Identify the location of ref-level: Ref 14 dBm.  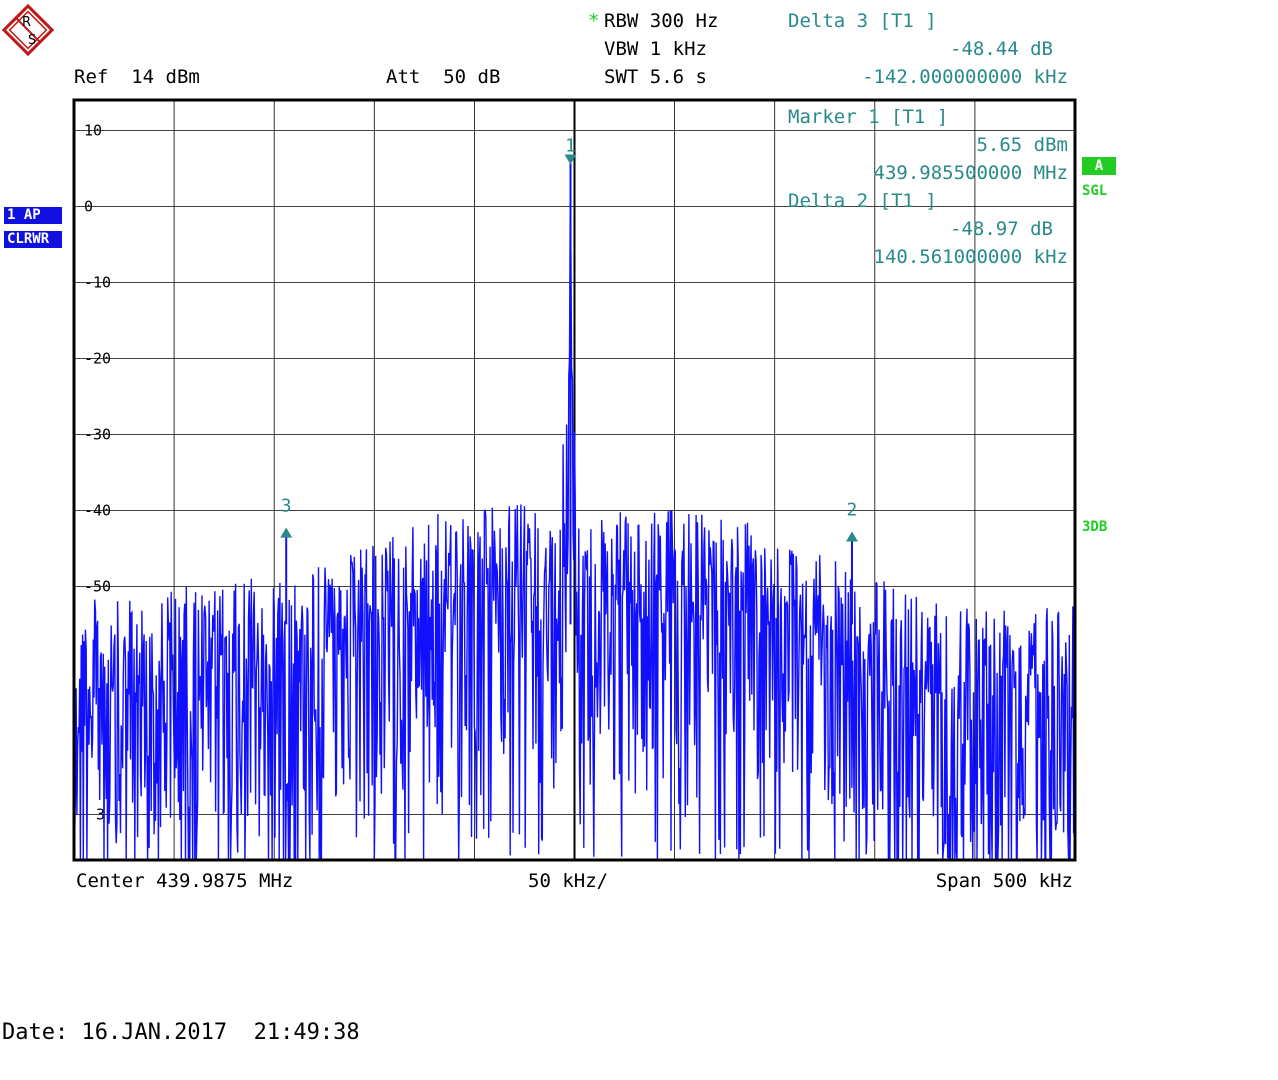
(137, 77).